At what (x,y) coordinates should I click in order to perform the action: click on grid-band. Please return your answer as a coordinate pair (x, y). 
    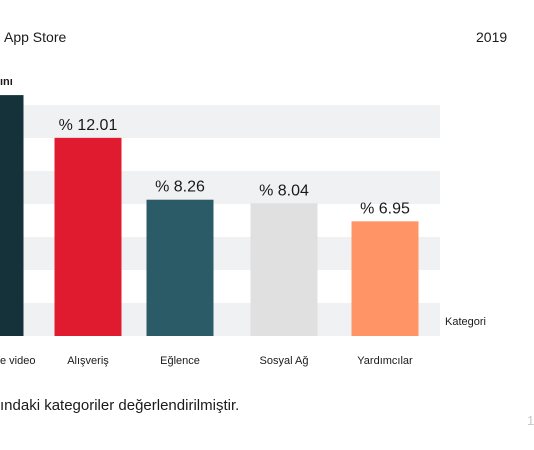
    Looking at the image, I should click on (220, 121).